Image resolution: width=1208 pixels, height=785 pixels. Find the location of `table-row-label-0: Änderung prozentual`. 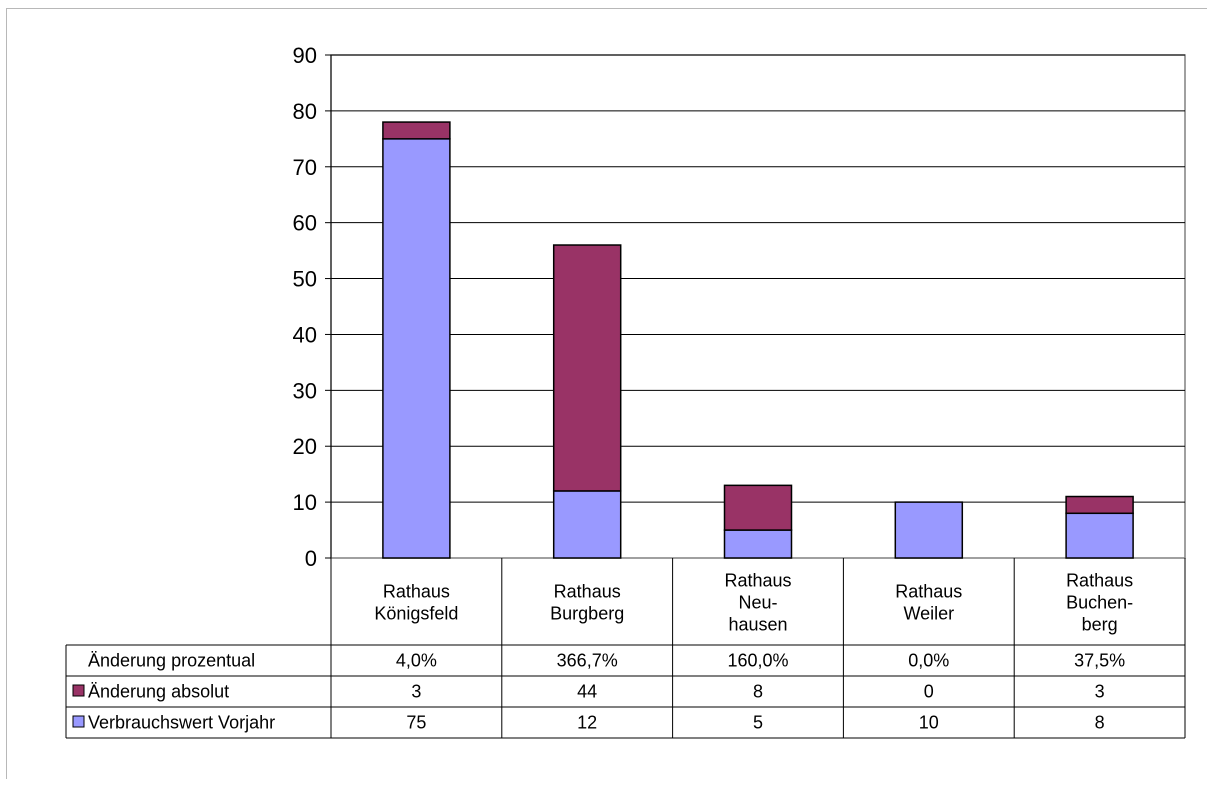

table-row-label-0: Änderung prozentual is located at coordinates (171, 661).